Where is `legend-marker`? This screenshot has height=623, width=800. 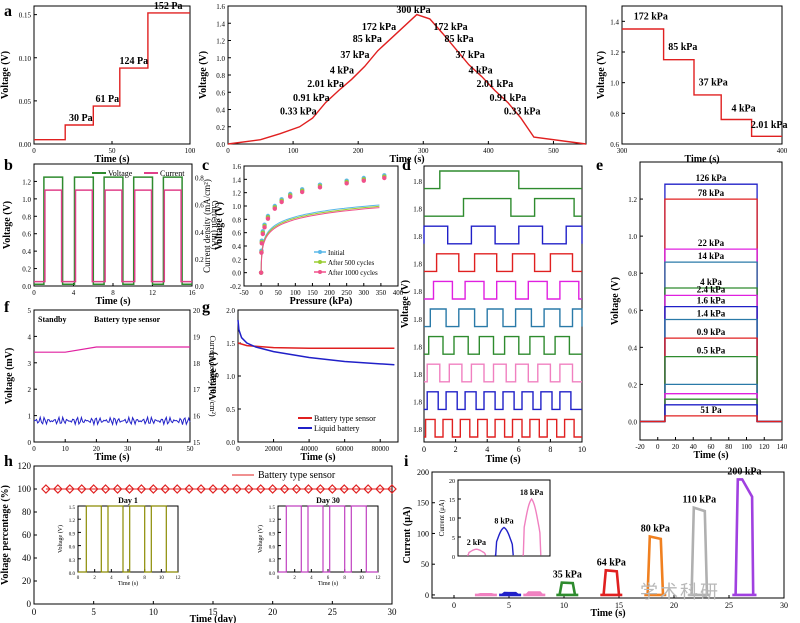
legend-marker is located at coordinates (320, 262).